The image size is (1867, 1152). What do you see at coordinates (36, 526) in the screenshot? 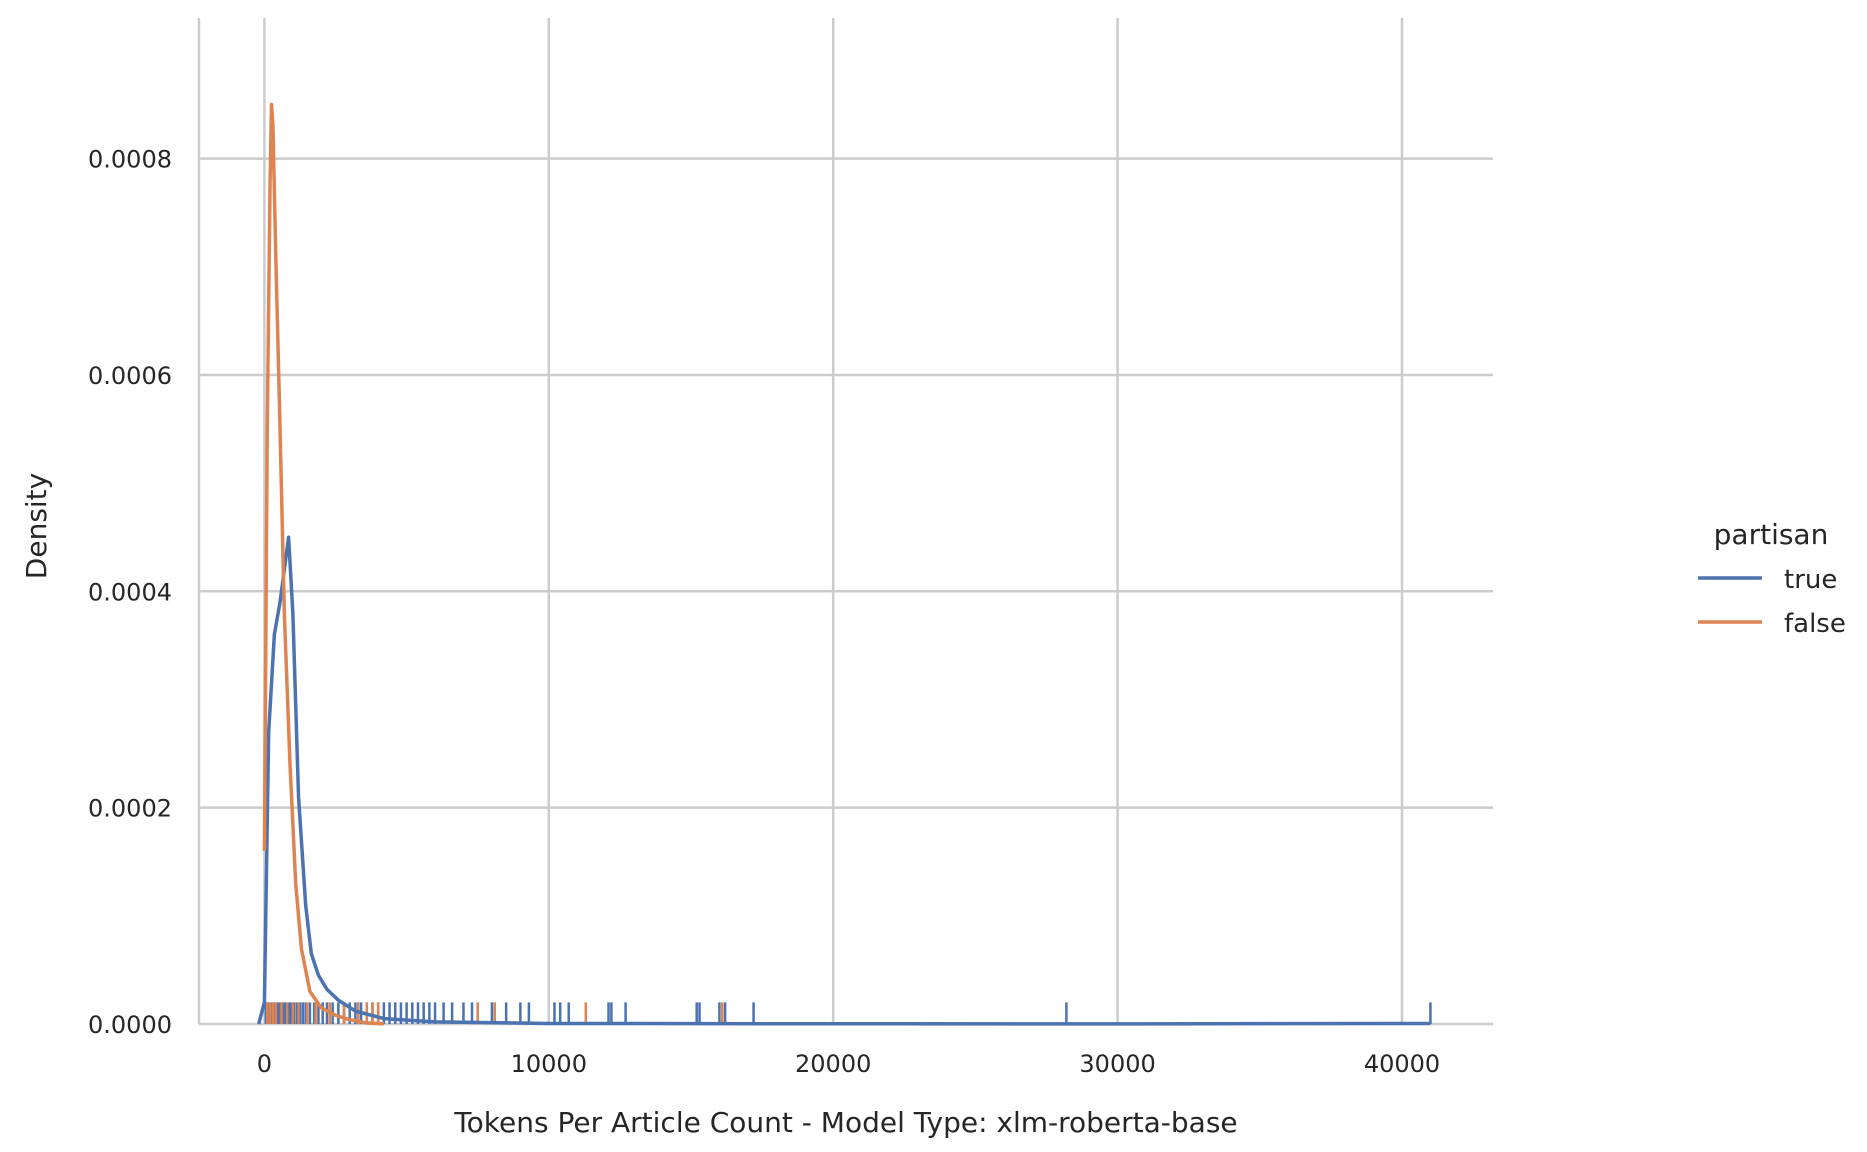
I see `y-axis-label: Density` at bounding box center [36, 526].